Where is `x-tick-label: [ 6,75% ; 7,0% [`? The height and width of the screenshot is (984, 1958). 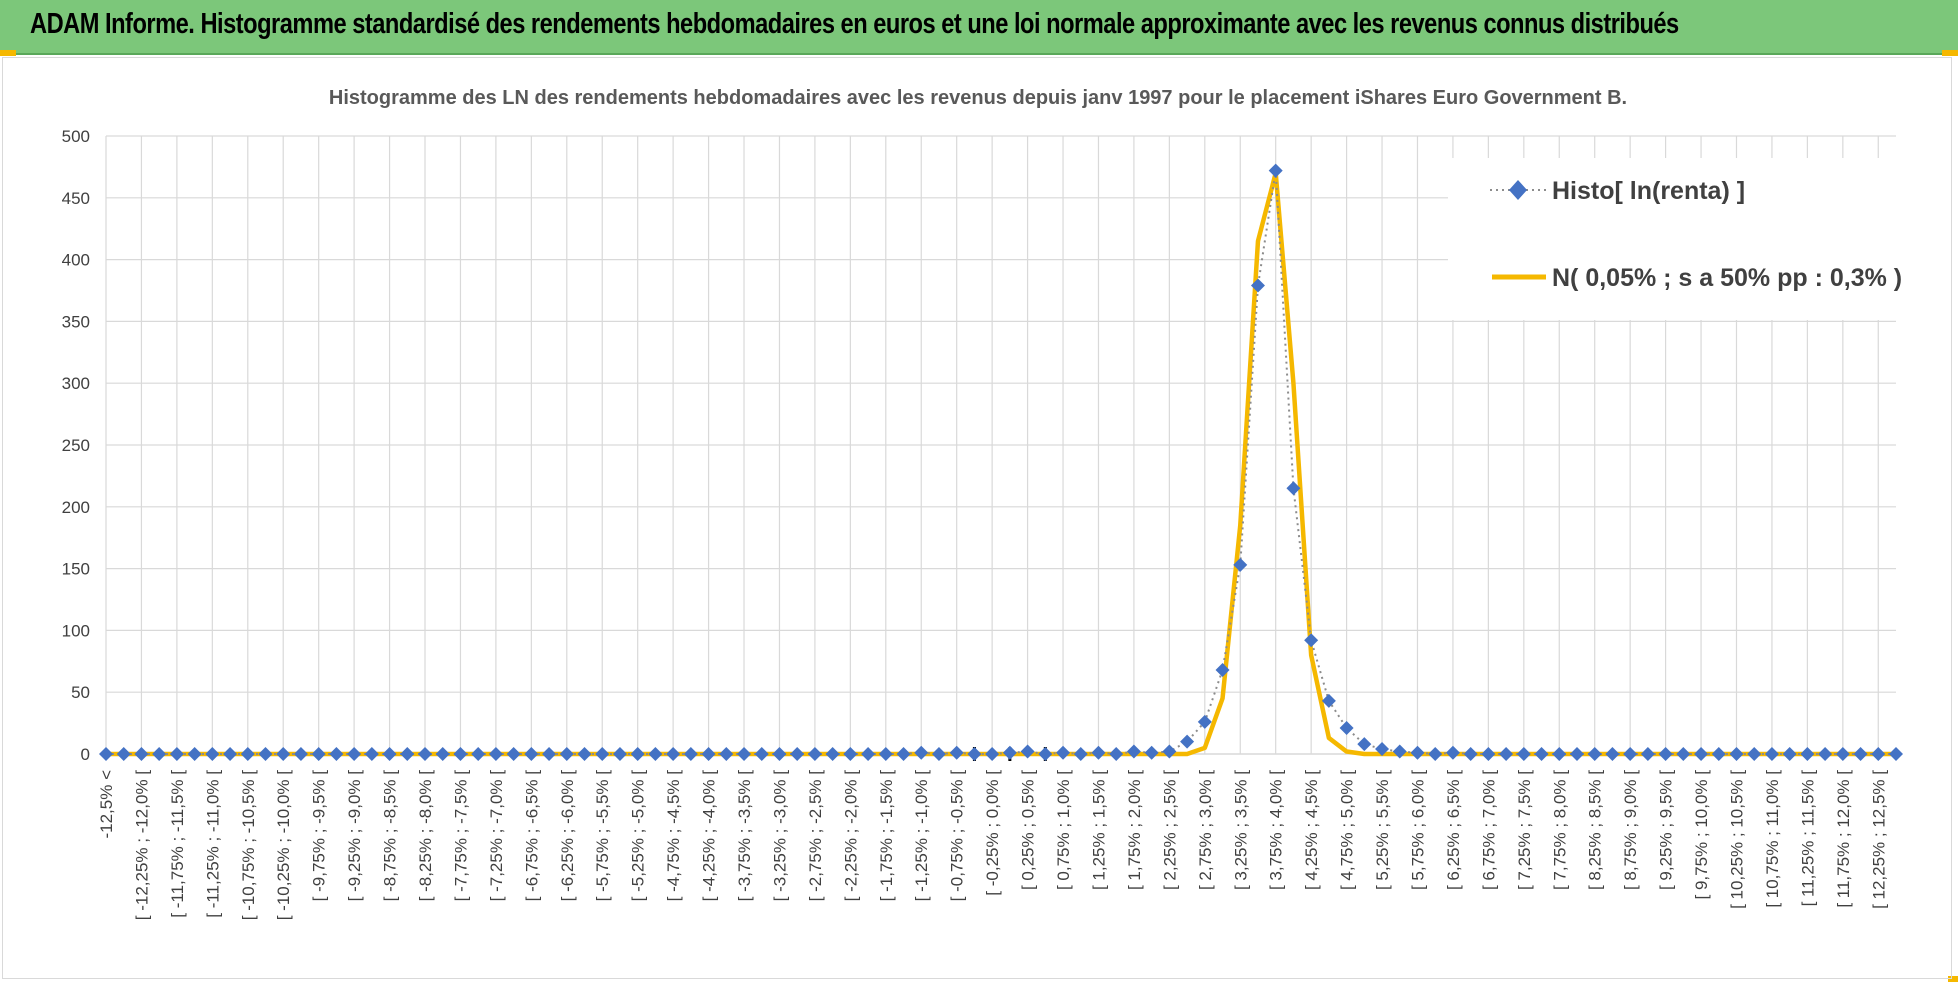
x-tick-label: [ 6,75% ; 7,0% [ is located at coordinates (1488, 830).